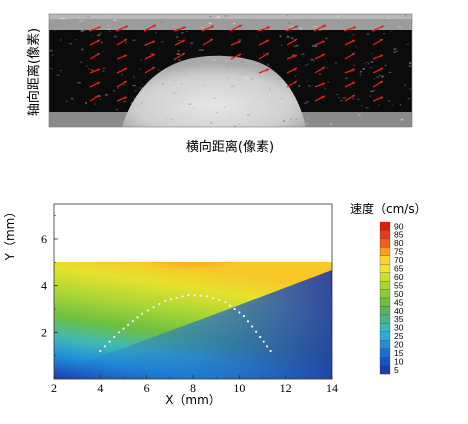 The image size is (468, 424). What do you see at coordinates (399, 345) in the screenshot?
I see `colorbar-level-label: 20` at bounding box center [399, 345].